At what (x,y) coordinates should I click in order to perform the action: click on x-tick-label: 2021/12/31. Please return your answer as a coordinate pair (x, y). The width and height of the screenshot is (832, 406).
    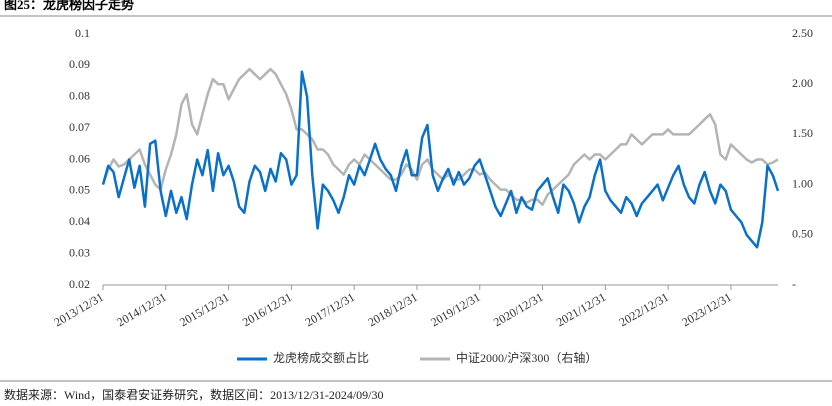
    Looking at the image, I should click on (581, 309).